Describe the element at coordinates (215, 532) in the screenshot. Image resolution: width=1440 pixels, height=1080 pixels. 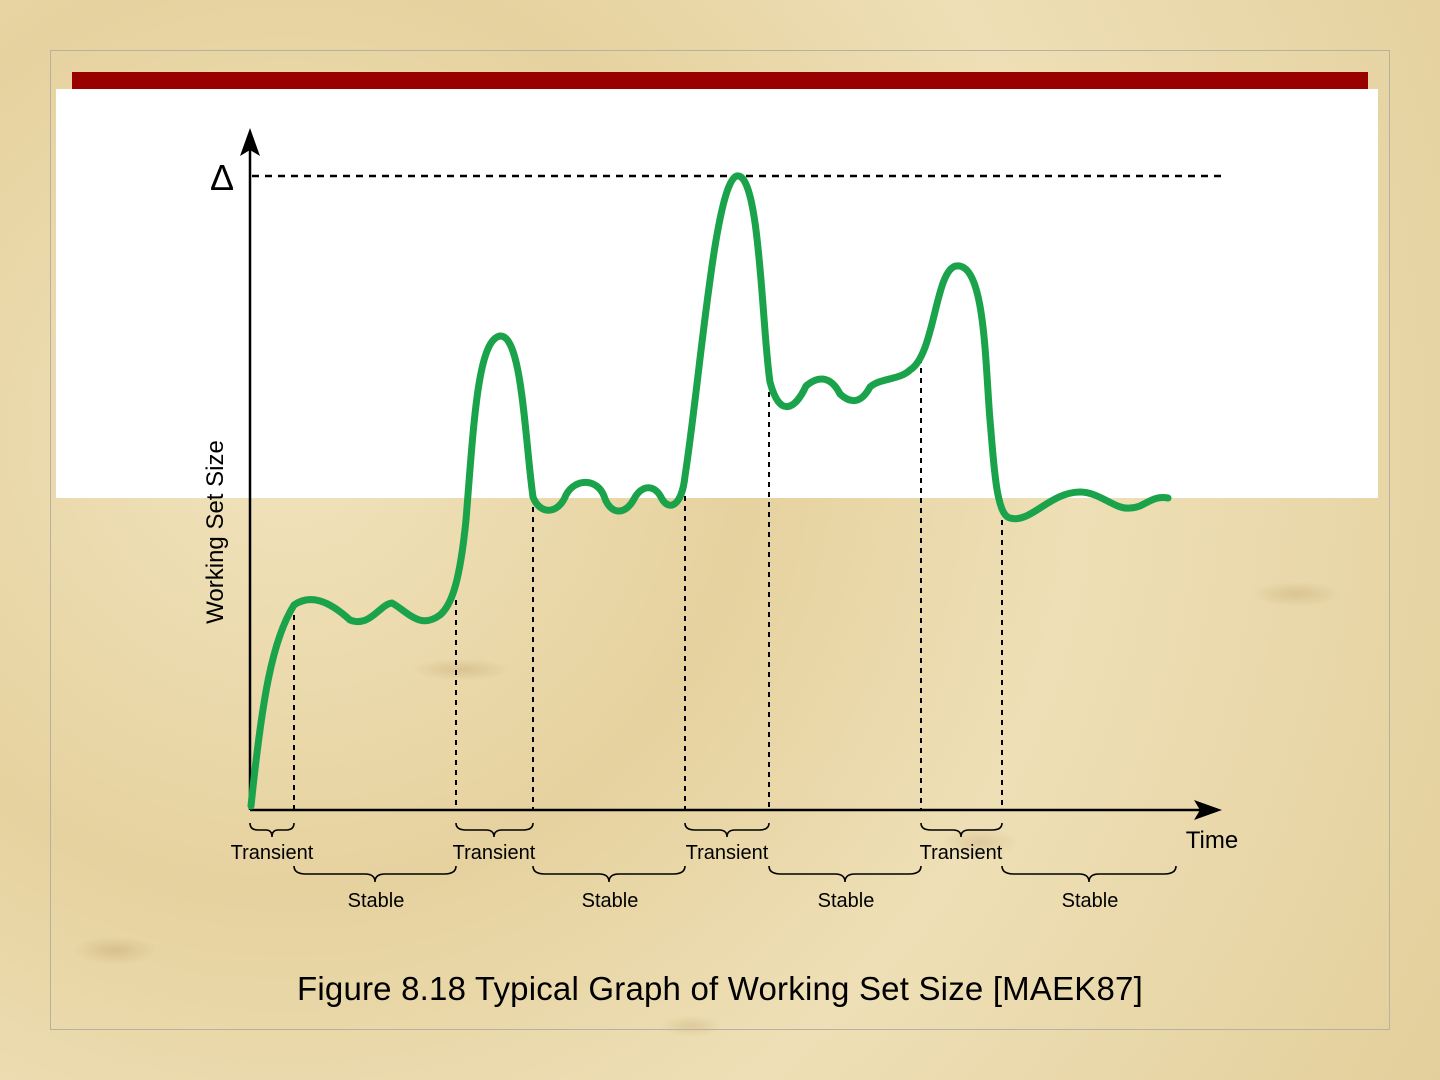
I see `y-axis-label: Working Set Size` at that location.